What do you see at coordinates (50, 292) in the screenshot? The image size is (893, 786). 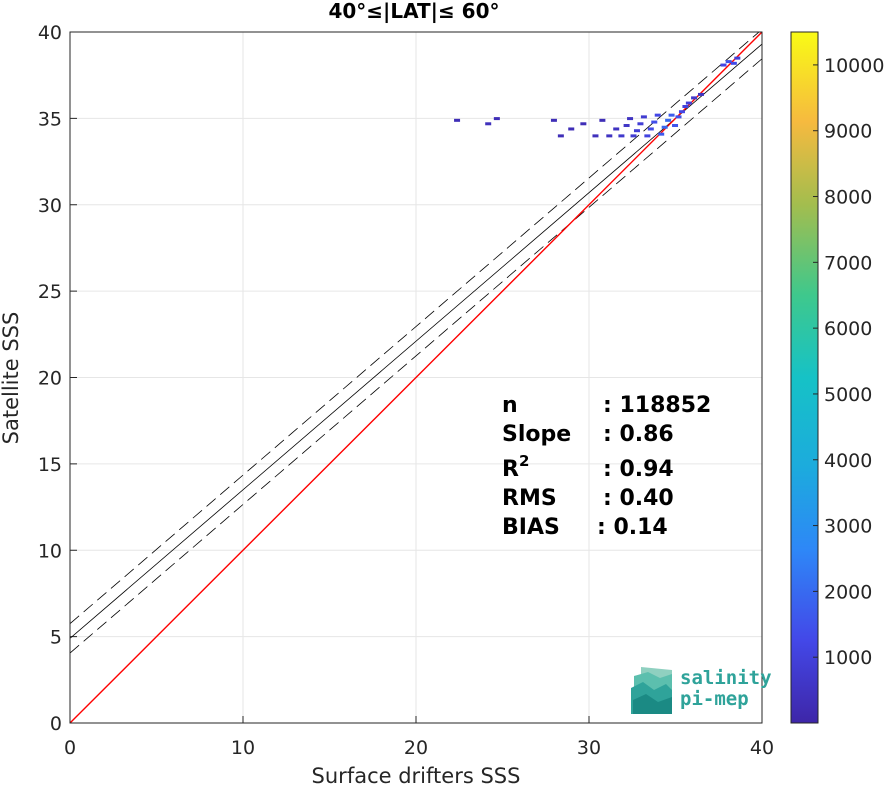 I see `y-tick-label: 25` at bounding box center [50, 292].